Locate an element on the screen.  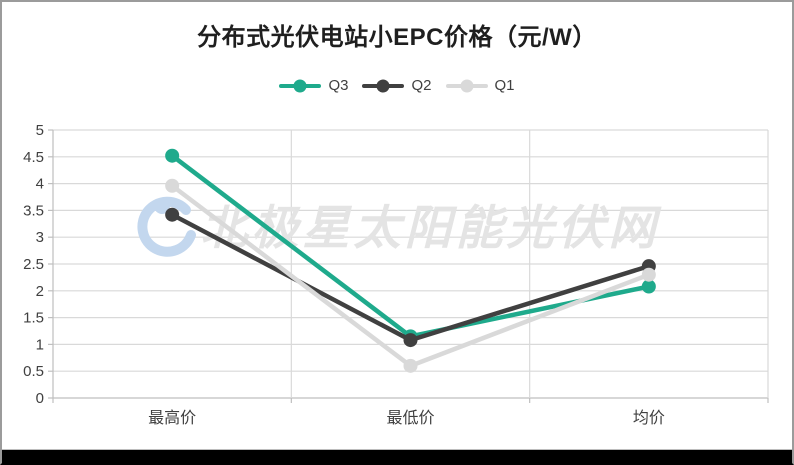
legend-item-q1: Q1 is located at coordinates (480, 85).